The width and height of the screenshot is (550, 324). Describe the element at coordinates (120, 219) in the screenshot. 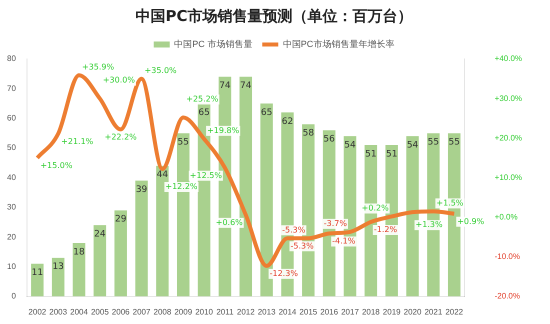

I see `data-label: 29` at that location.